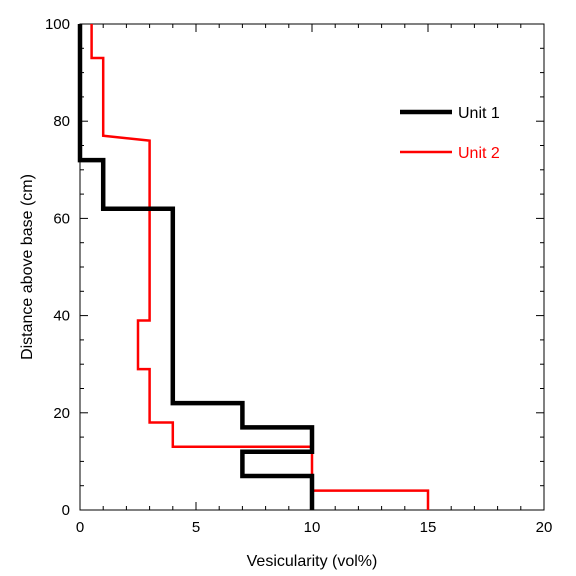  Describe the element at coordinates (196, 527) in the screenshot. I see `x-tick-label-5: 5` at that location.